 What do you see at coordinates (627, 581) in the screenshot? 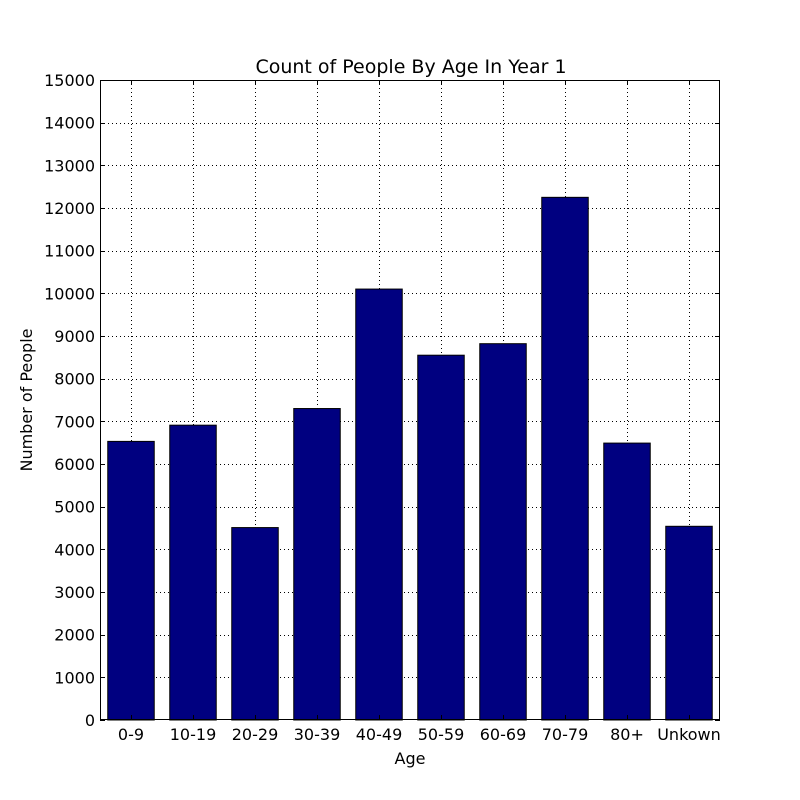
I see `bar-80-` at bounding box center [627, 581].